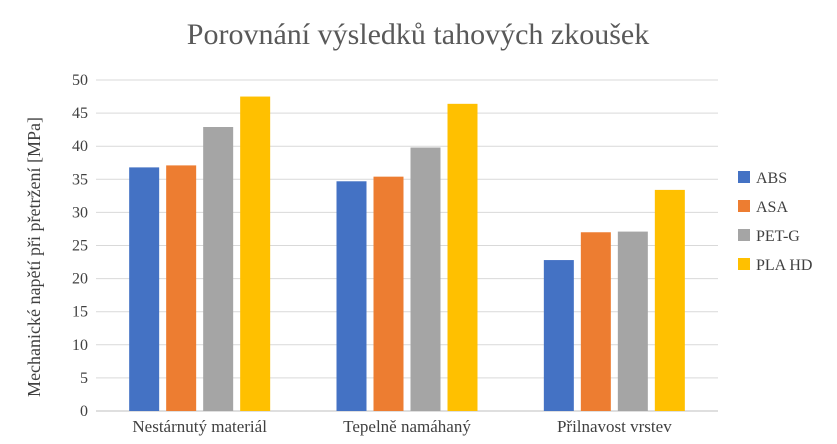  Describe the element at coordinates (80, 80) in the screenshot. I see `y-tick-label: 50` at that location.